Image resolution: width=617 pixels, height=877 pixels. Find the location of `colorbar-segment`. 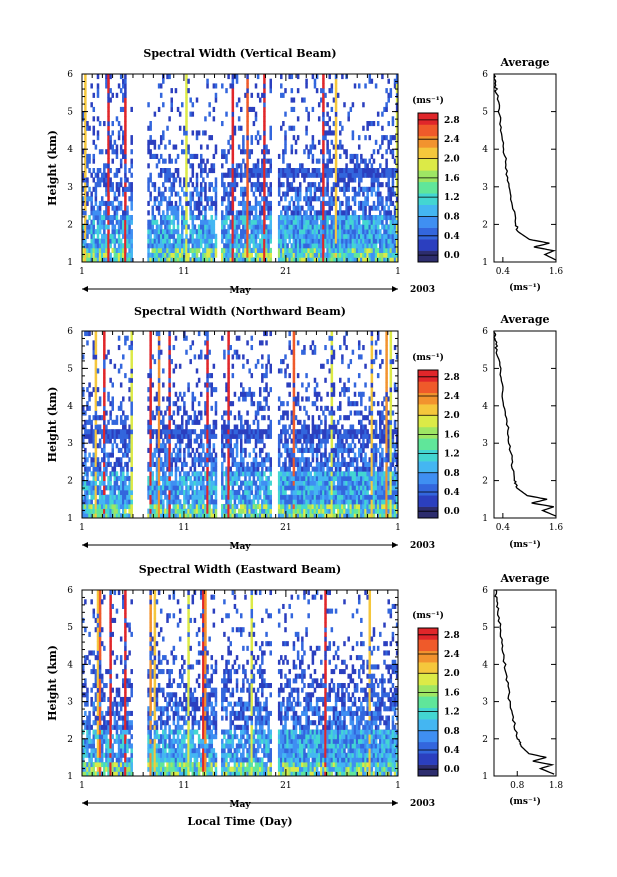

colorbar-segment is located at coordinates (428, 210).